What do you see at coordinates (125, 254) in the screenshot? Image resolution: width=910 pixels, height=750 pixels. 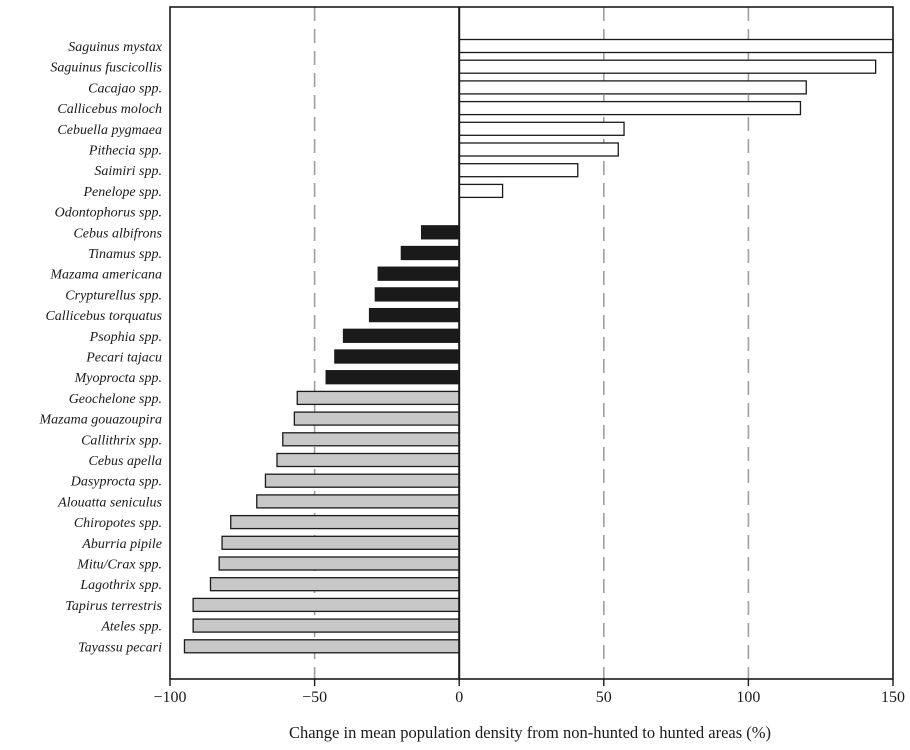 I see `species-label: Tinamus spp.` at bounding box center [125, 254].